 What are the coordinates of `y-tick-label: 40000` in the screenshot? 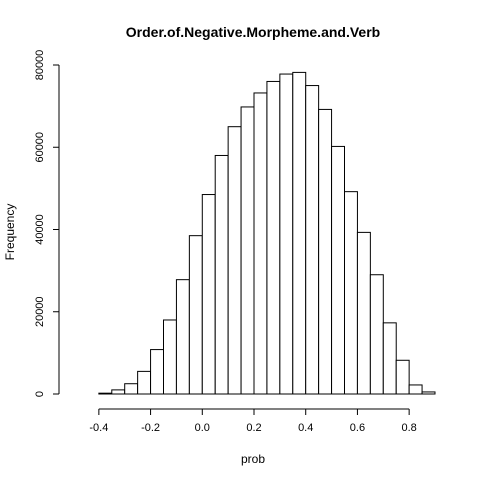 It's located at (40, 229).